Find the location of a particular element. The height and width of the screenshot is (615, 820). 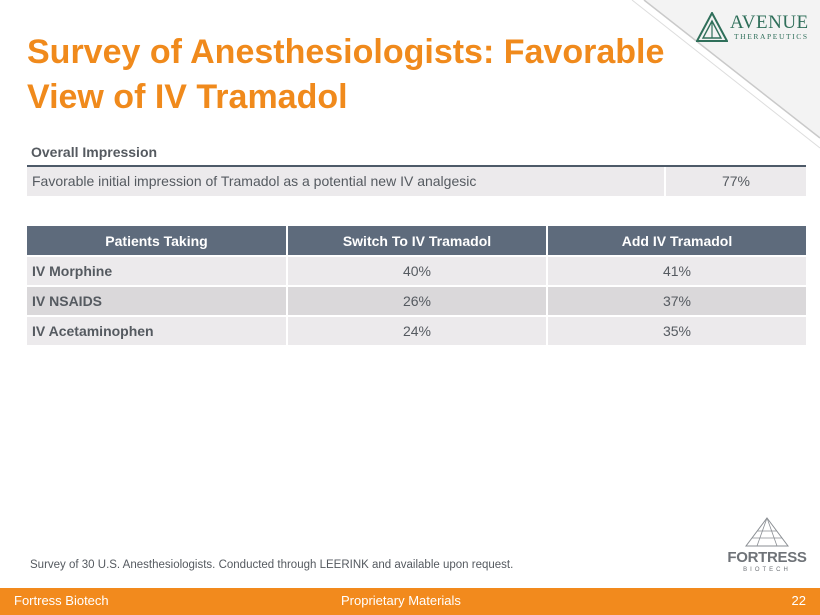

footer-page-number: 22 is located at coordinates (798, 600).